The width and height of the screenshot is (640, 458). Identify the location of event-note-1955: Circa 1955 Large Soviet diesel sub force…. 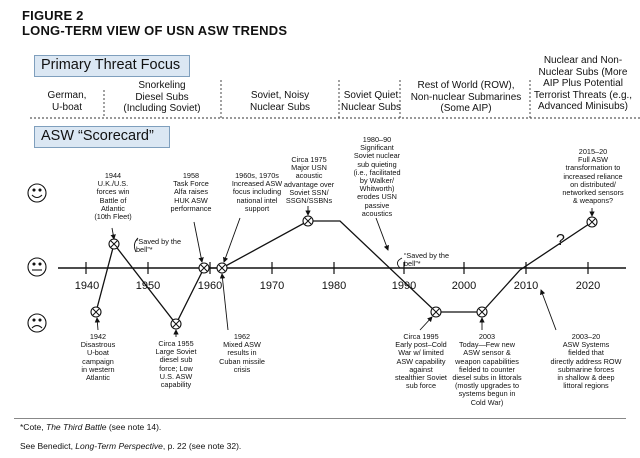
(176, 364).